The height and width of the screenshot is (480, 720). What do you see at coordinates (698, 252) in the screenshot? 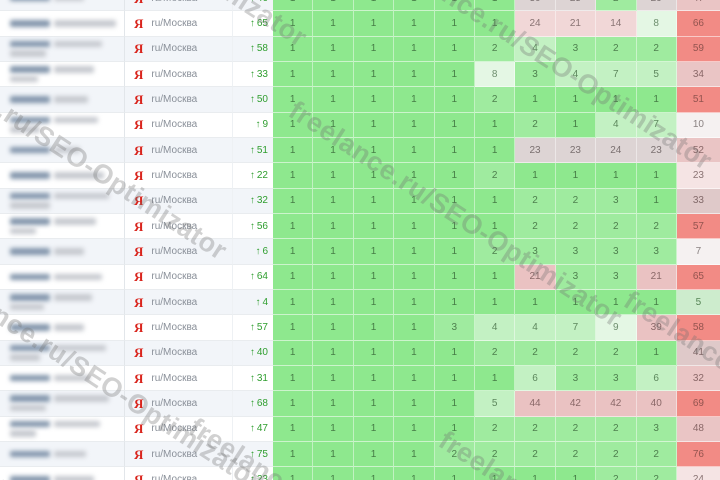
I see `start-position-cell: 7` at bounding box center [698, 252].